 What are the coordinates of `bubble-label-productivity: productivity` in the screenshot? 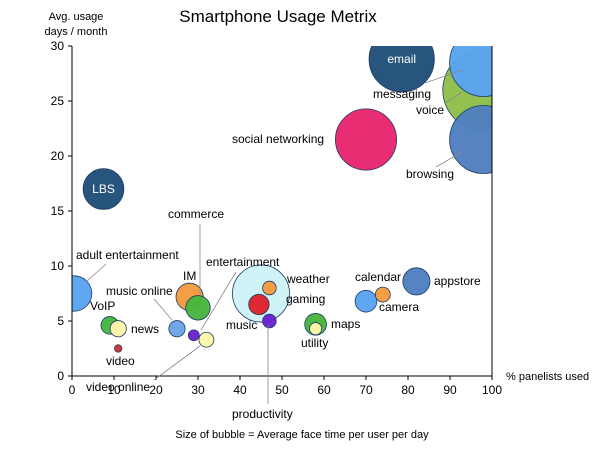 It's located at (262, 414).